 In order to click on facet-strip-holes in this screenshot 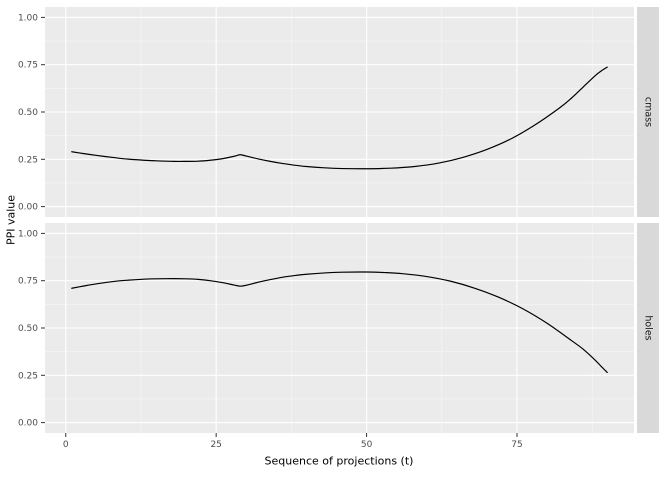, I will do `click(648, 328)`.